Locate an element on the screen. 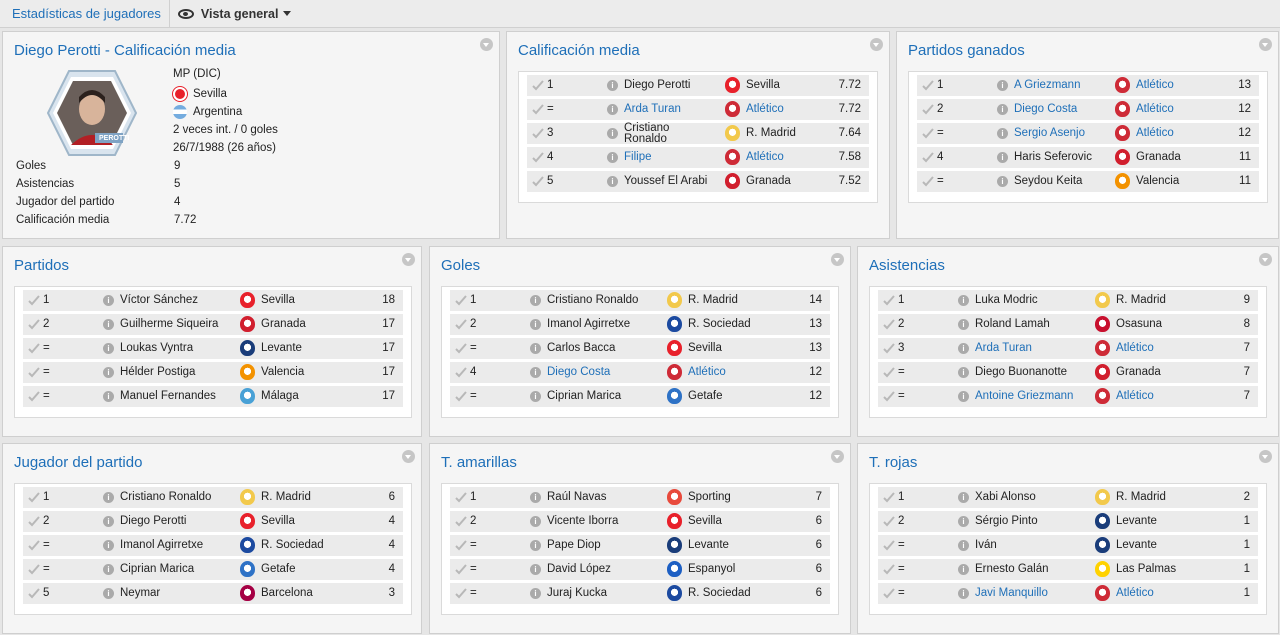  ranking-row: 2 i Imanol Agirretxe R. Sociedad 13 is located at coordinates (640, 324).